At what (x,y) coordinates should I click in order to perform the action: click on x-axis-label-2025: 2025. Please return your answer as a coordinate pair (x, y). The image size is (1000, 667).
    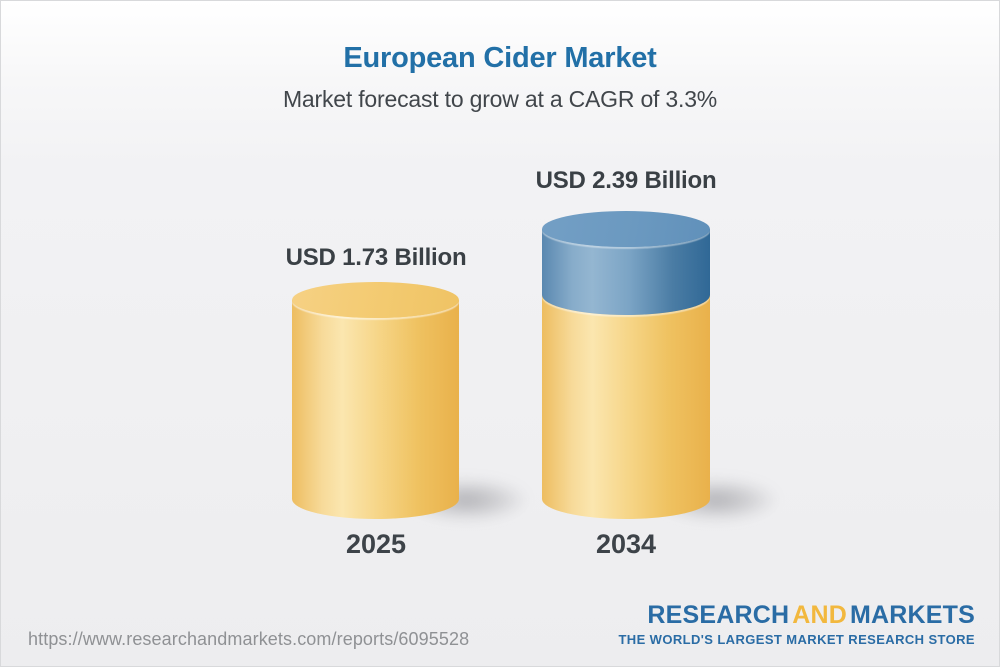
    Looking at the image, I should click on (376, 544).